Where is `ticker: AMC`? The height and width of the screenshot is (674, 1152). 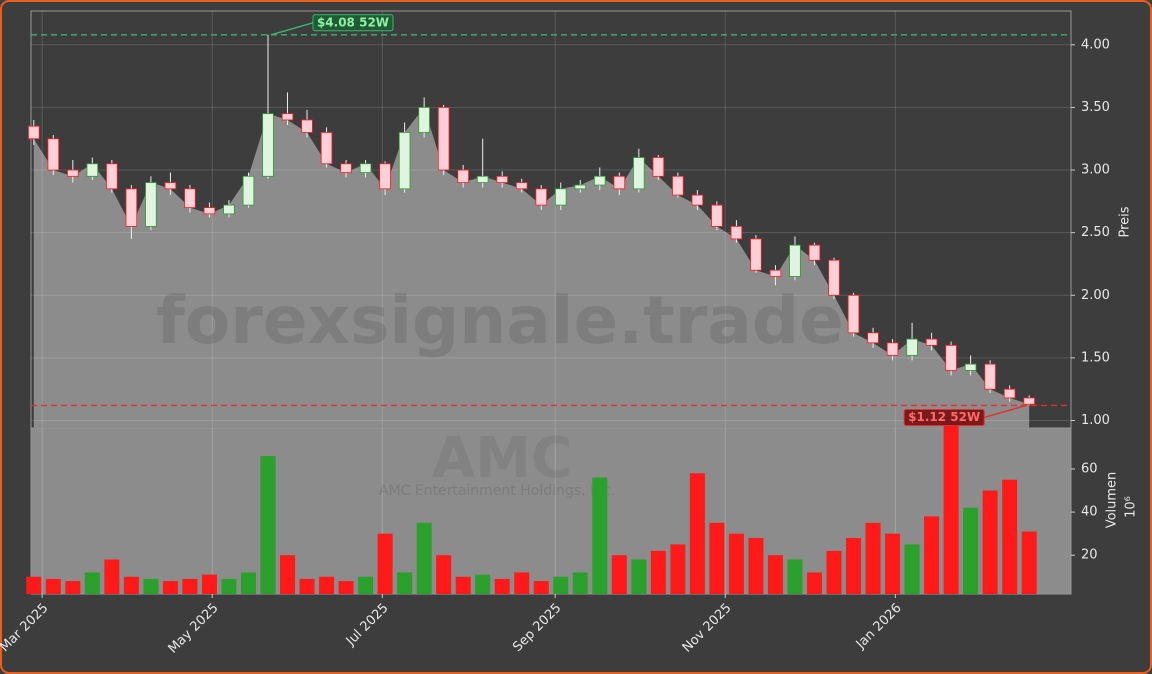 ticker: AMC is located at coordinates (502, 458).